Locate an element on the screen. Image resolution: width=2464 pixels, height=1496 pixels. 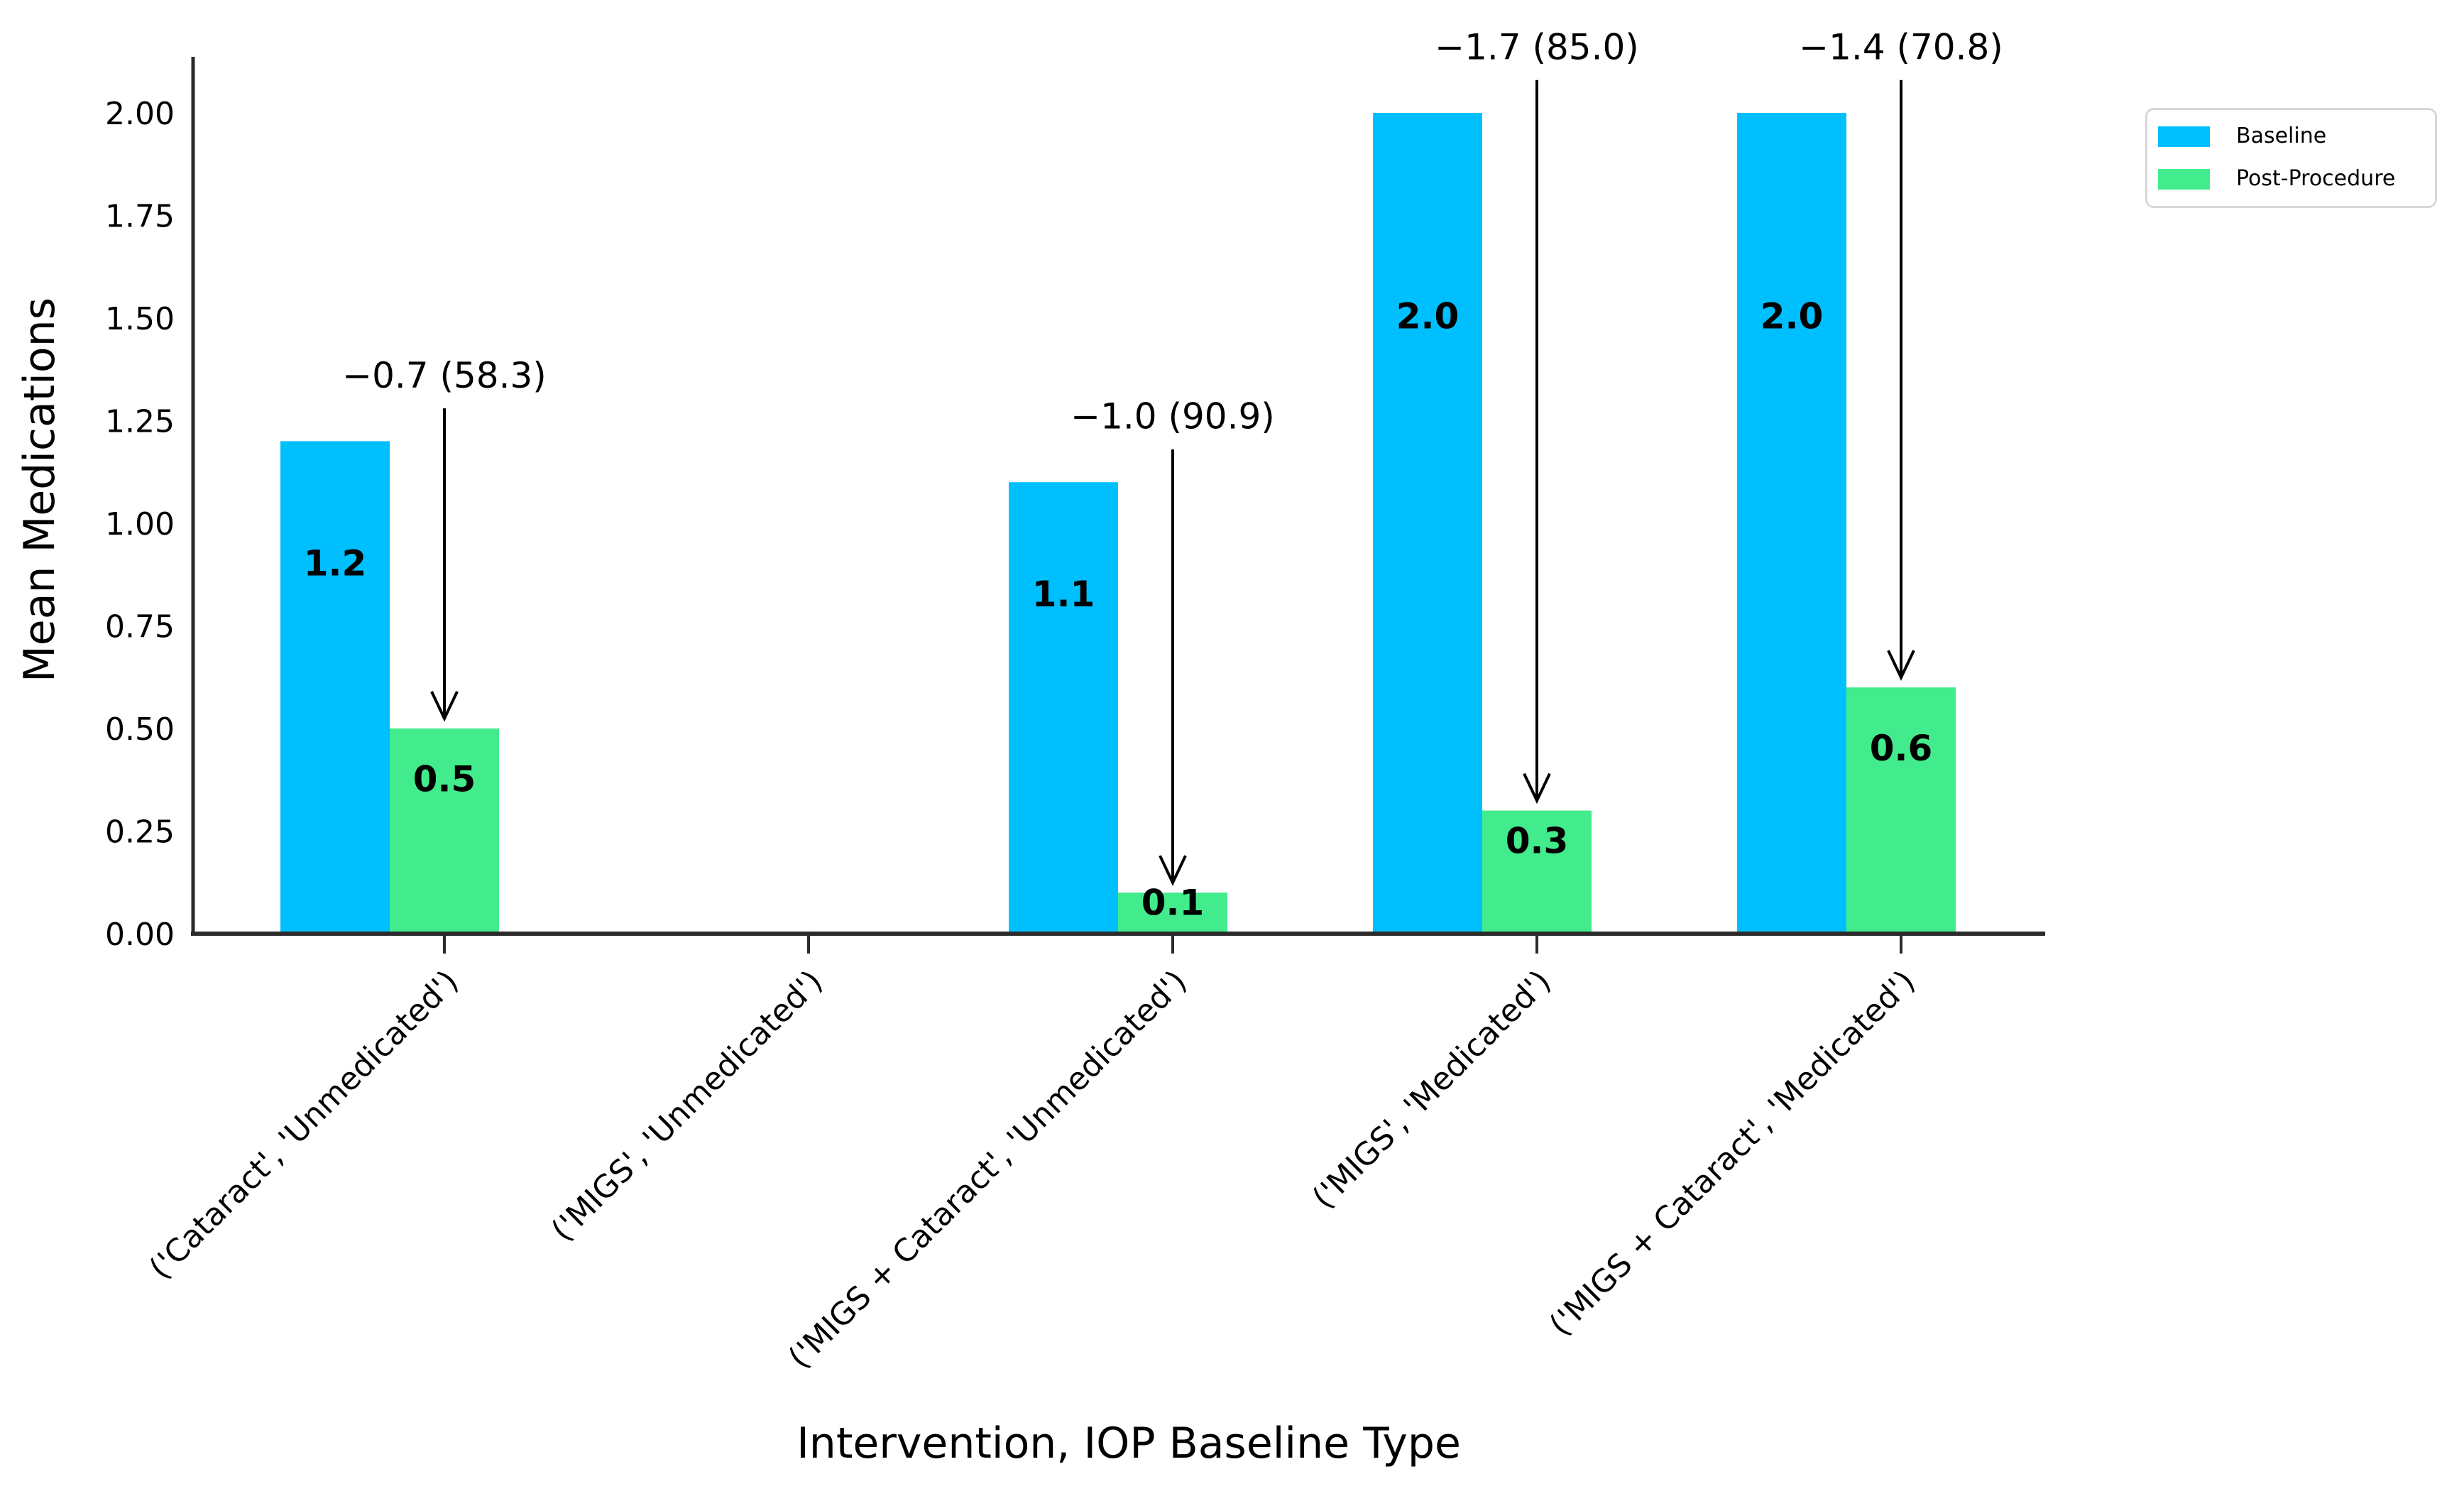
annotation-text-1: −1.0 (90.9) is located at coordinates (1173, 416).